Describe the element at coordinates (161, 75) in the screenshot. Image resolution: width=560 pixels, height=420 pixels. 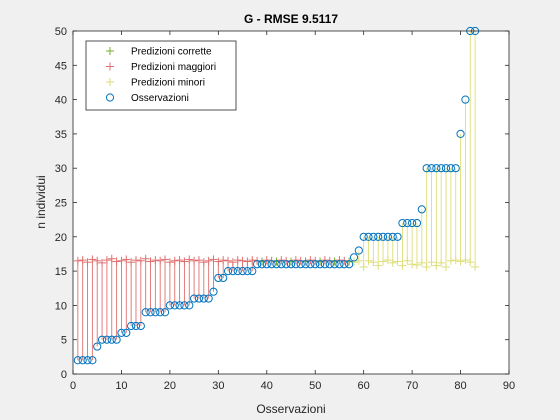
I see `legend-box` at that location.